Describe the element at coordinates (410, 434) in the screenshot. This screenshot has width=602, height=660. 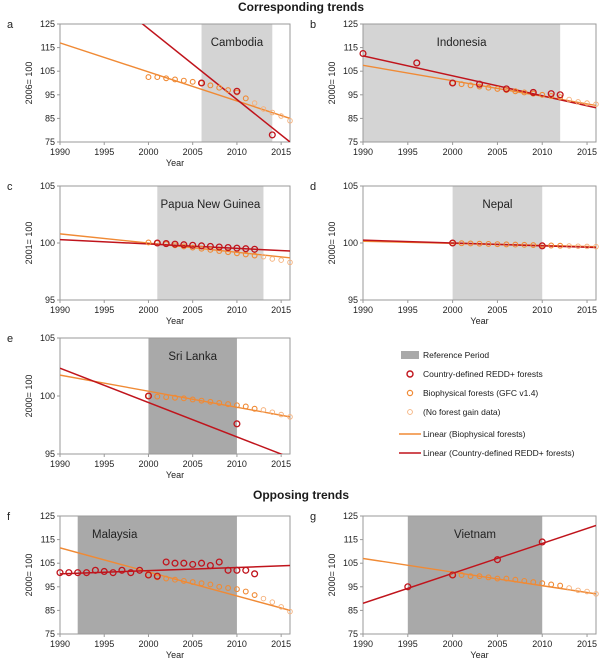
I see `legend-bio-line` at that location.